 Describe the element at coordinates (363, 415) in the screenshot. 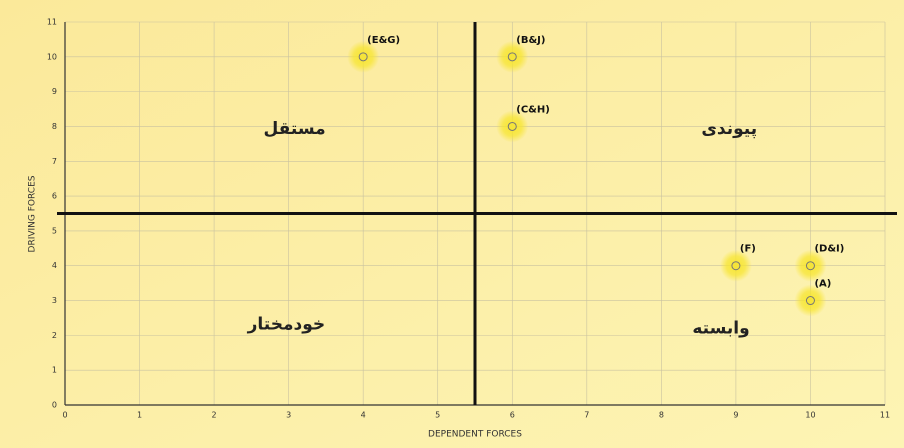

I see `x-tick-label: 4` at that location.